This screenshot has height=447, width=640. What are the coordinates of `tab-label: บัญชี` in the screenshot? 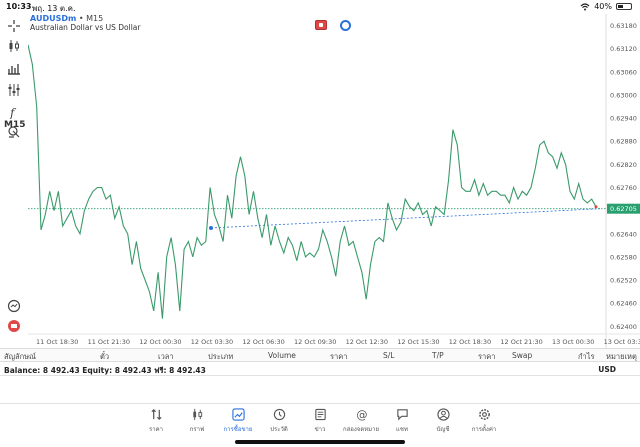 It's located at (443, 429).